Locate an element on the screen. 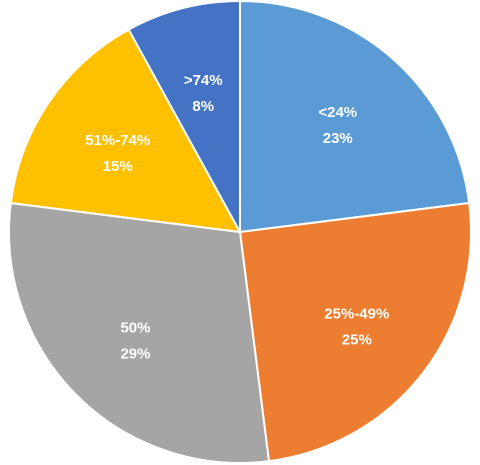 The image size is (480, 465). slice-category-label: 51%-74% is located at coordinates (117, 140).